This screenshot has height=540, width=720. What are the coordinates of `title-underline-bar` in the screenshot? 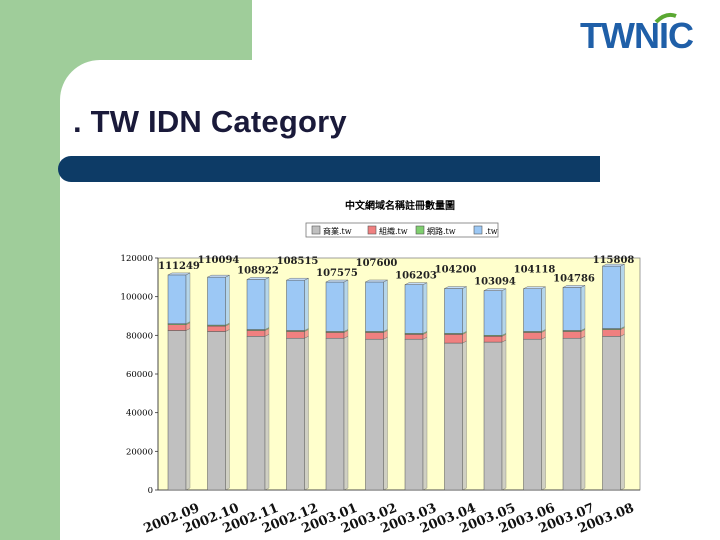 It's located at (329, 169).